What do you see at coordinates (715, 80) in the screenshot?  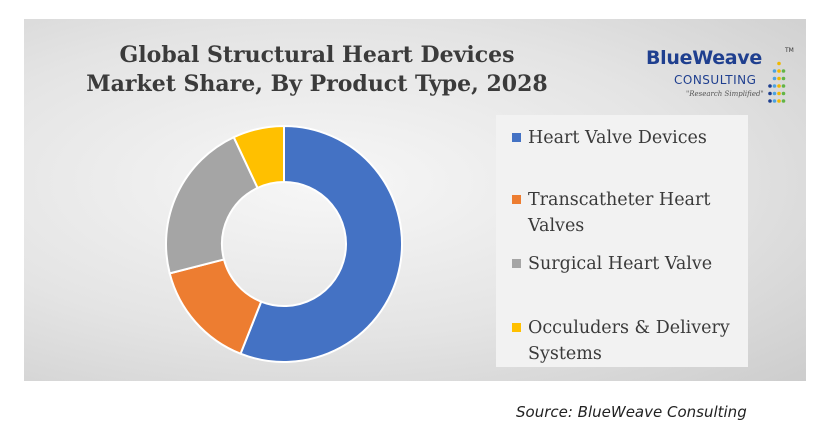 I see `logo-subtitle: CONSULTING` at bounding box center [715, 80].